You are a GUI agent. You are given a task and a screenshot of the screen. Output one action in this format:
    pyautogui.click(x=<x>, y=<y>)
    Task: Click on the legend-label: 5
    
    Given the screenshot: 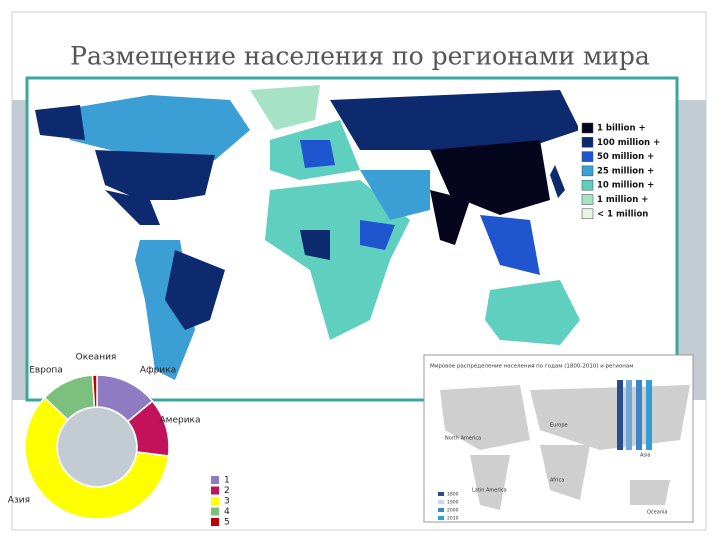 What is the action you would take?
    pyautogui.click(x=227, y=523)
    